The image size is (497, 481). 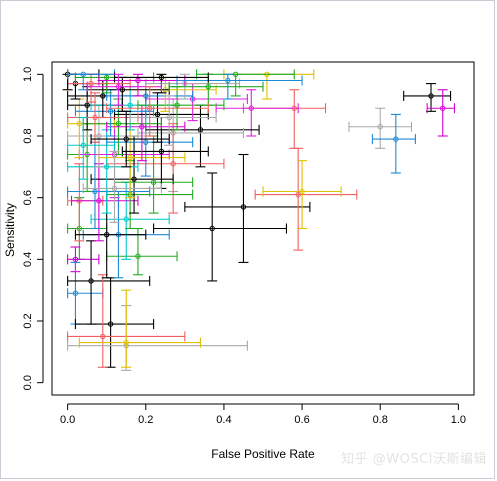 What do you see at coordinates (414, 459) in the screenshot?
I see `watermark: 知乎 @WOSCI沃斯编辑` at bounding box center [414, 459].